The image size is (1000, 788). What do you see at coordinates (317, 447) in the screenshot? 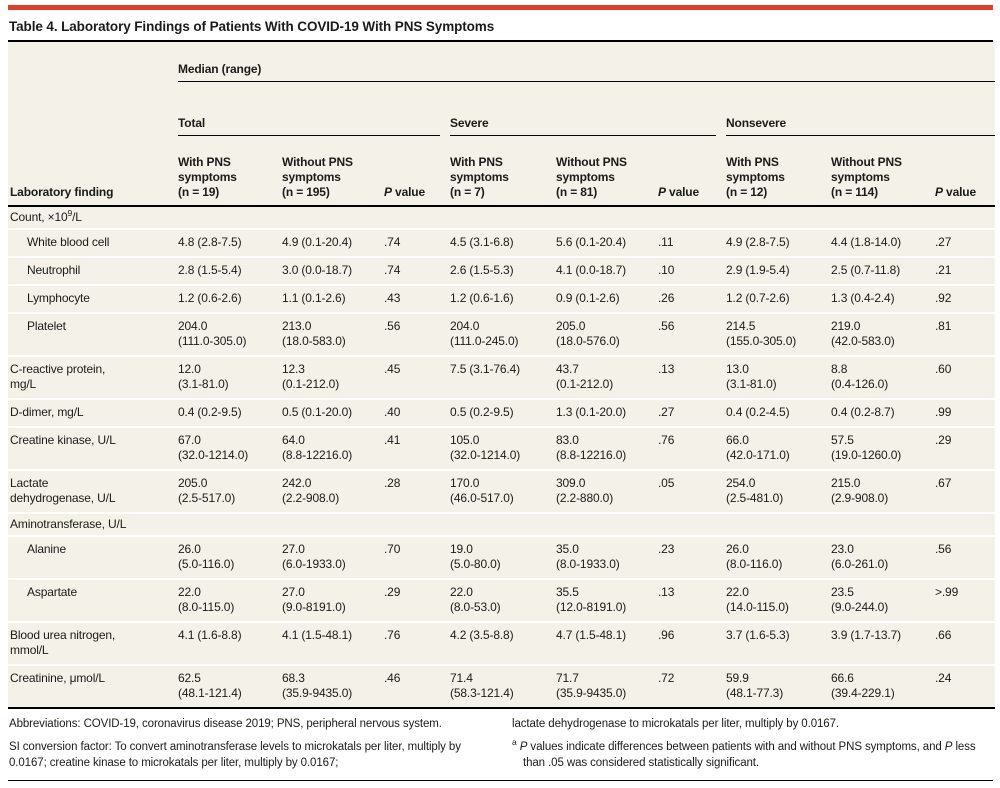
I see `value-cell: 64.0 (8.8-12216.0)` at bounding box center [317, 447].